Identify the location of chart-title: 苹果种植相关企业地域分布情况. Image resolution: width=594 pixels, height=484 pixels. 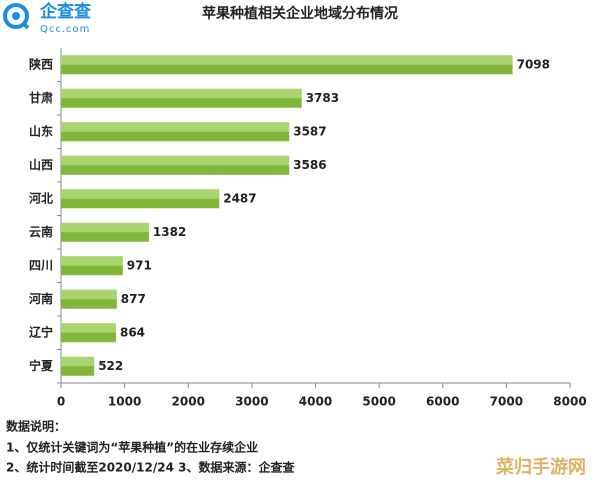
(300, 13).